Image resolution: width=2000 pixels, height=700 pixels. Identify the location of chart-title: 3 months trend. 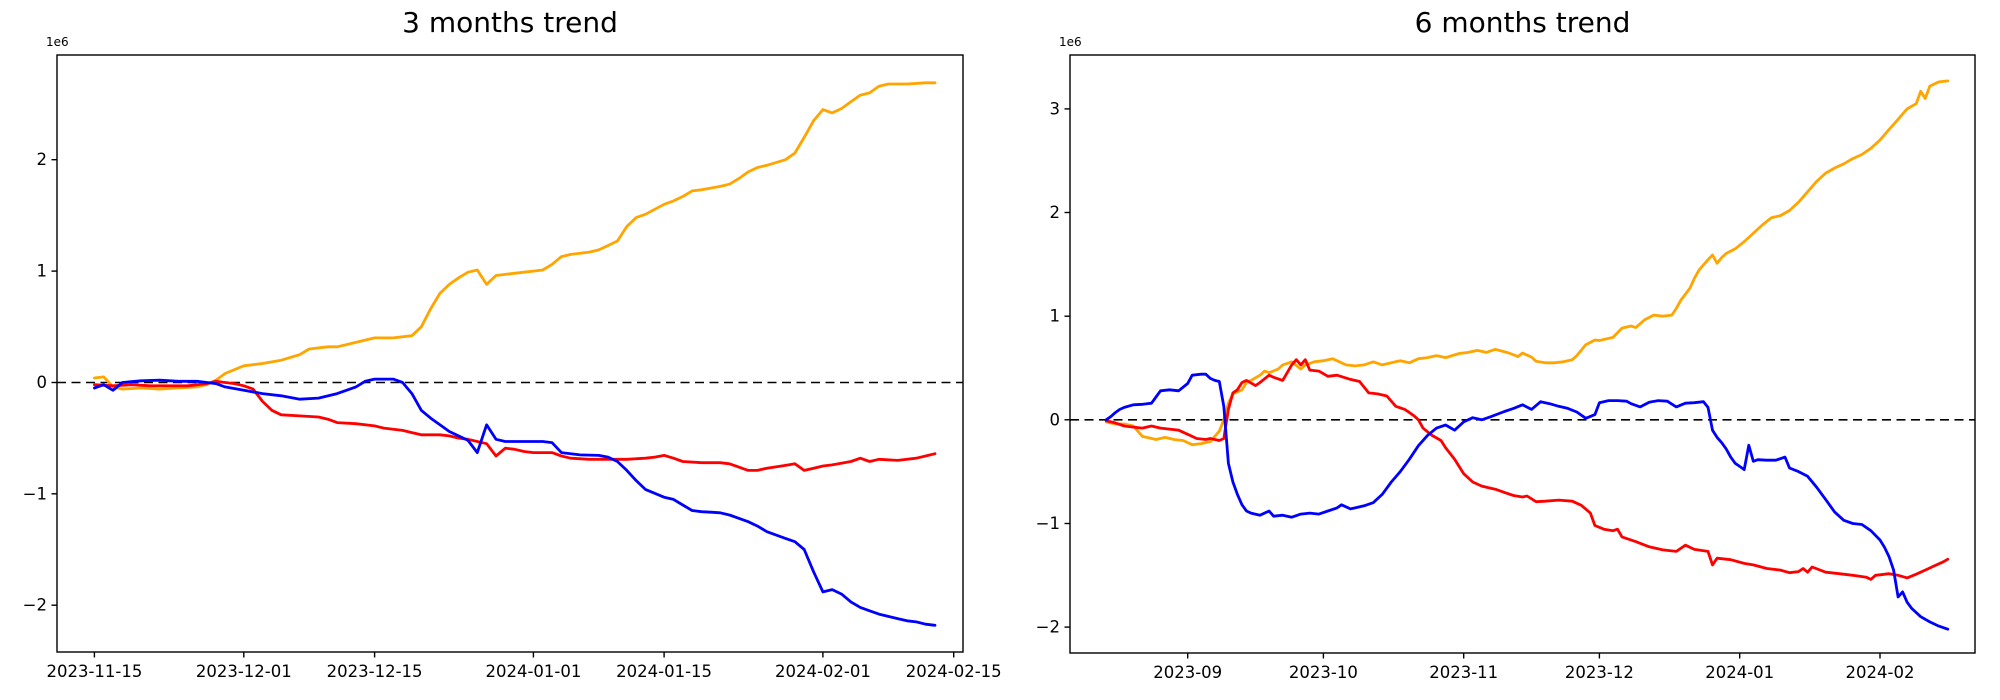
(510, 22).